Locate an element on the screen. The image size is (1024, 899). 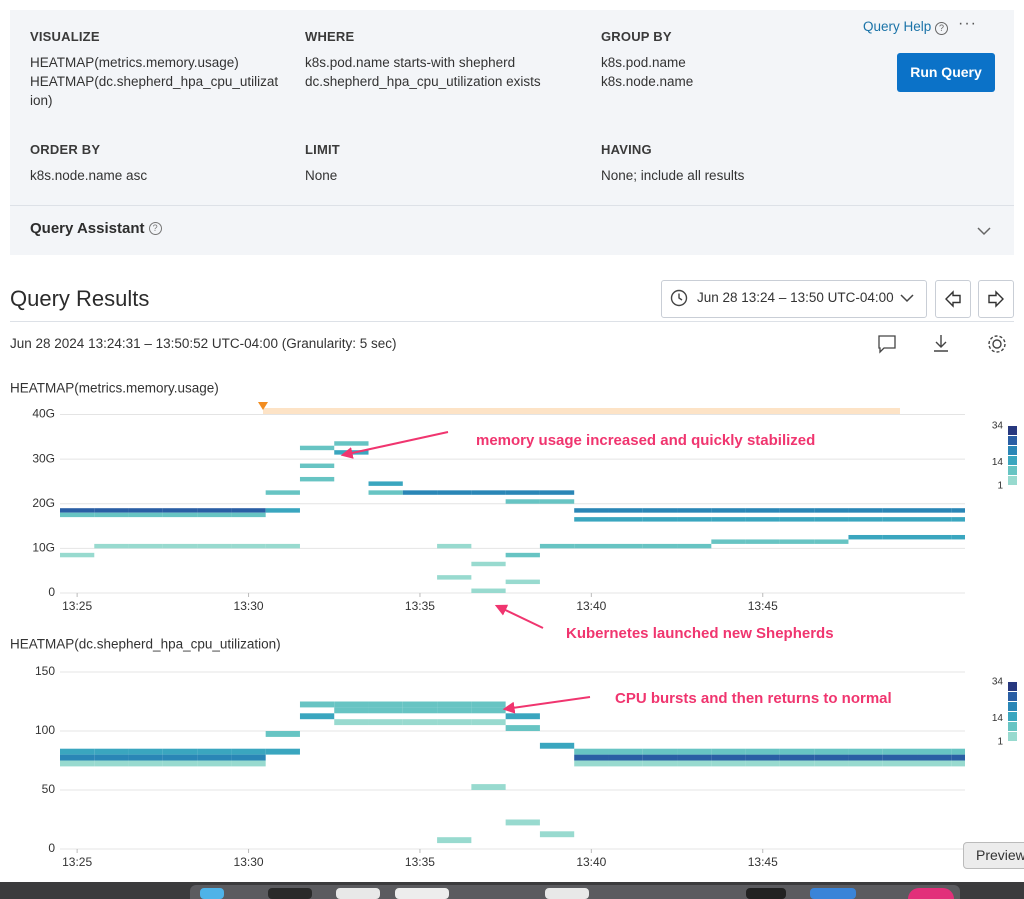
field-label: HAVING is located at coordinates (626, 149).